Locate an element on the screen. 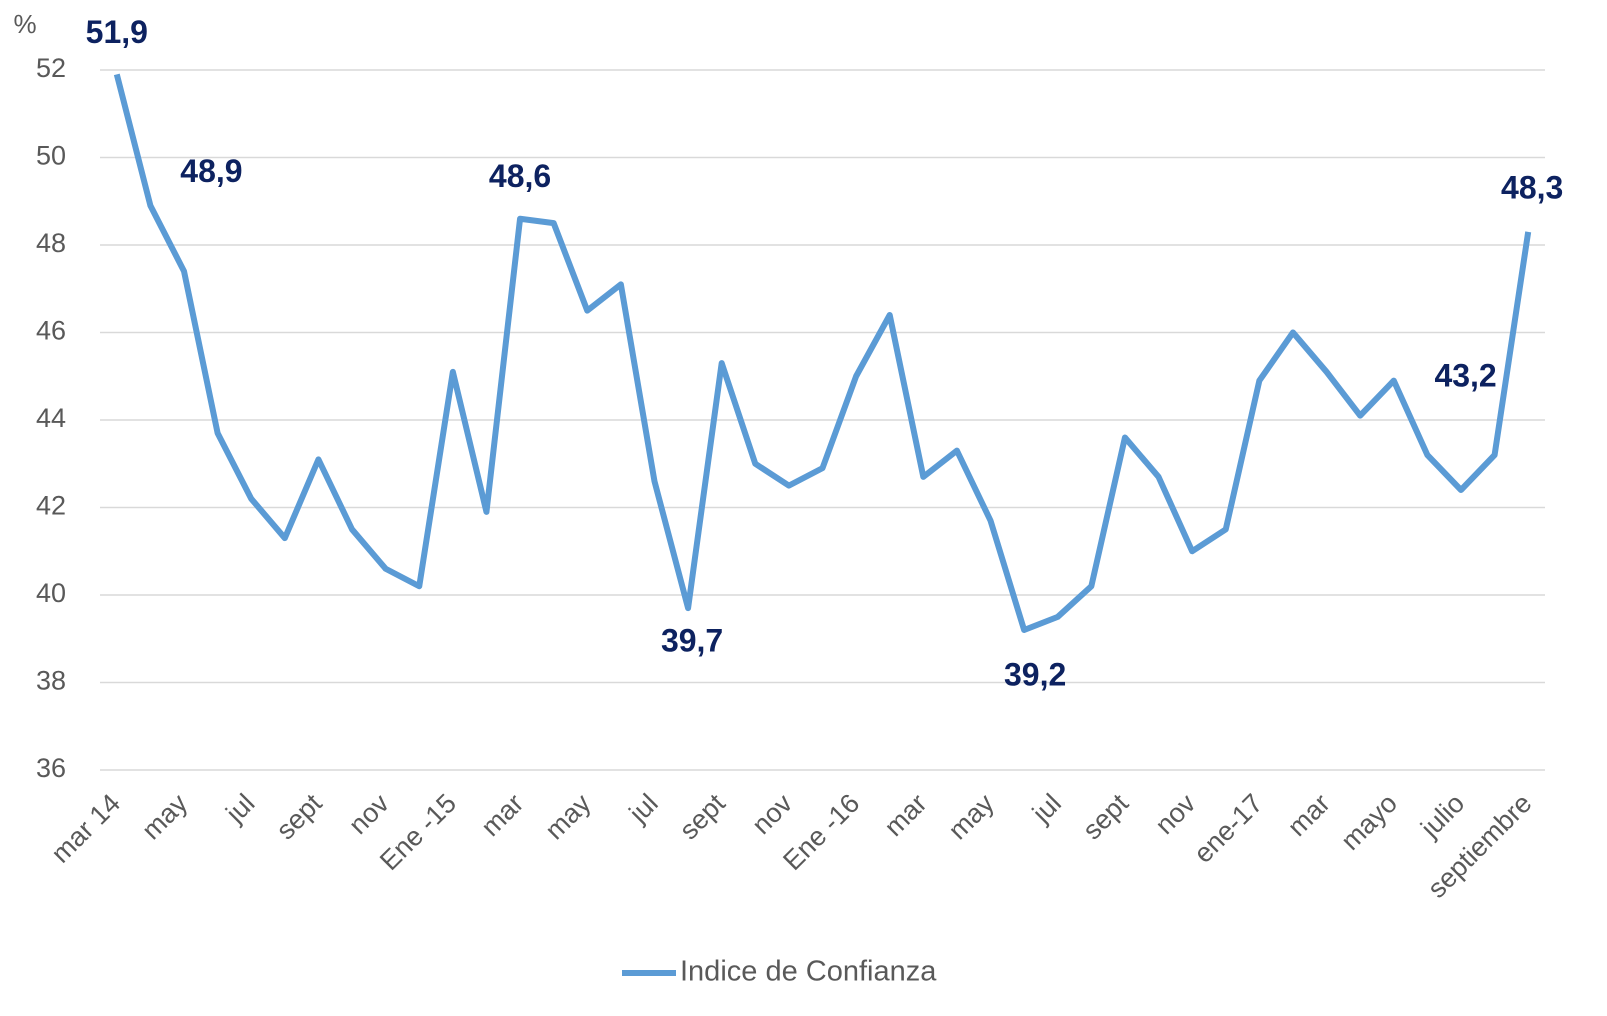 Image resolution: width=1607 pixels, height=1016 pixels. y-tick-label: 38 is located at coordinates (51, 681).